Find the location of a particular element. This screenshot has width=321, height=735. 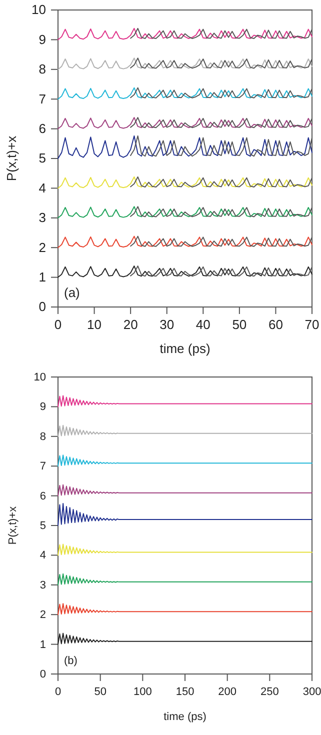

x-tick-label: 300 is located at coordinates (311, 692).